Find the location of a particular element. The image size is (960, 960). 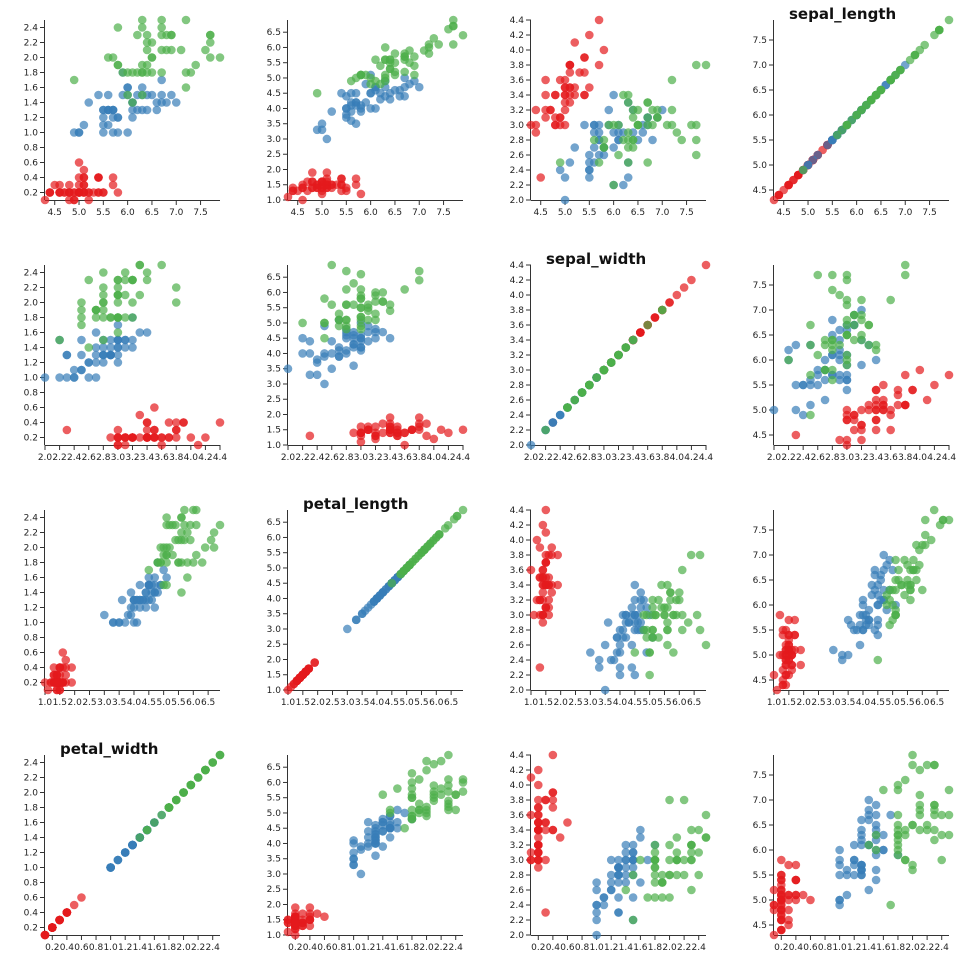

y-tick-label: 0.4 is located at coordinates (31, 424).